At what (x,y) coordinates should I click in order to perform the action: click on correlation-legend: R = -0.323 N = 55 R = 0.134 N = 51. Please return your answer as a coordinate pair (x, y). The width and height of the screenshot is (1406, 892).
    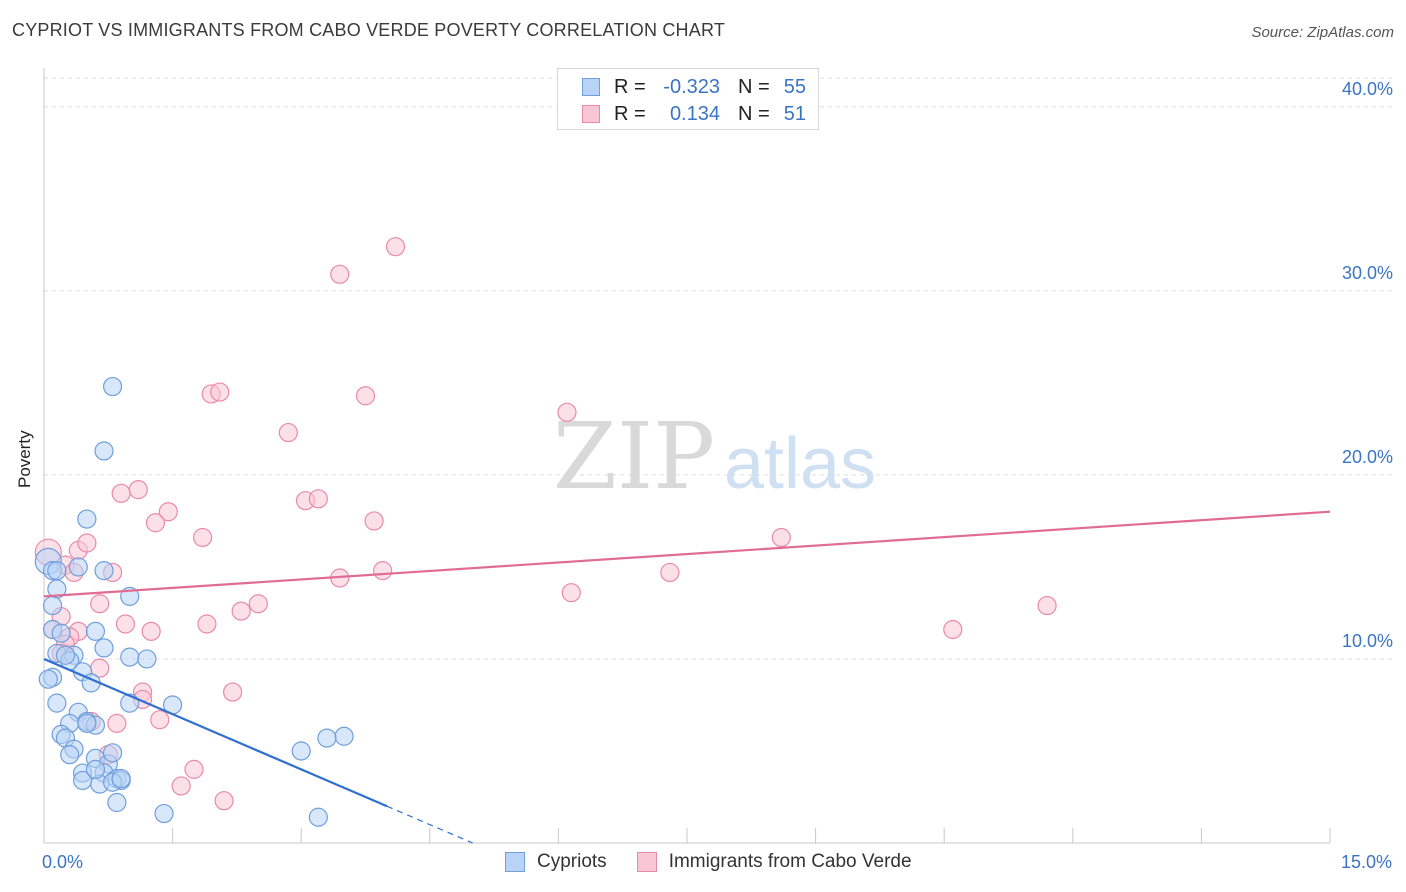
    Looking at the image, I should click on (688, 99).